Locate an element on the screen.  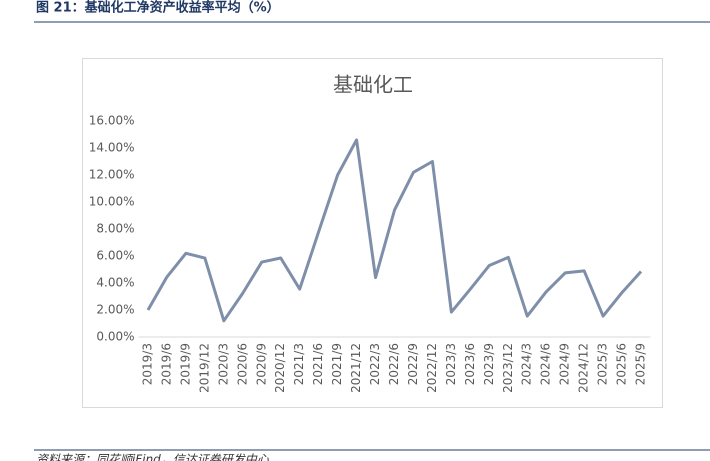
y-tick-label: 8.00% is located at coordinates (115, 229).